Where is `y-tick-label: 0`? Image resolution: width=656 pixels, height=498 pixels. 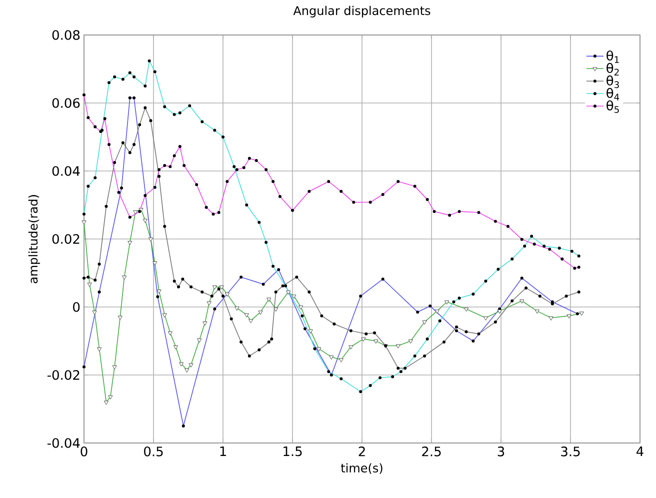 y-tick-label: 0 is located at coordinates (76, 307).